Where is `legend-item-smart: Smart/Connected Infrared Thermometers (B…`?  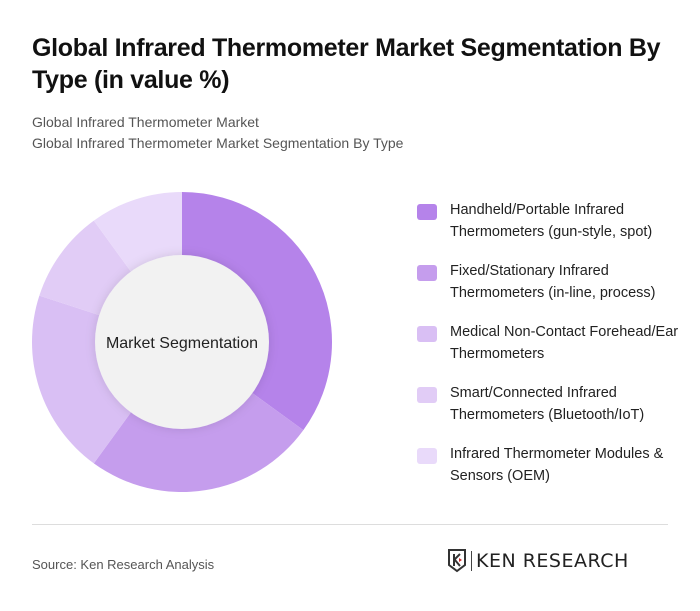 legend-item-smart: Smart/Connected Infrared Thermometers (B… is located at coordinates (557, 412).